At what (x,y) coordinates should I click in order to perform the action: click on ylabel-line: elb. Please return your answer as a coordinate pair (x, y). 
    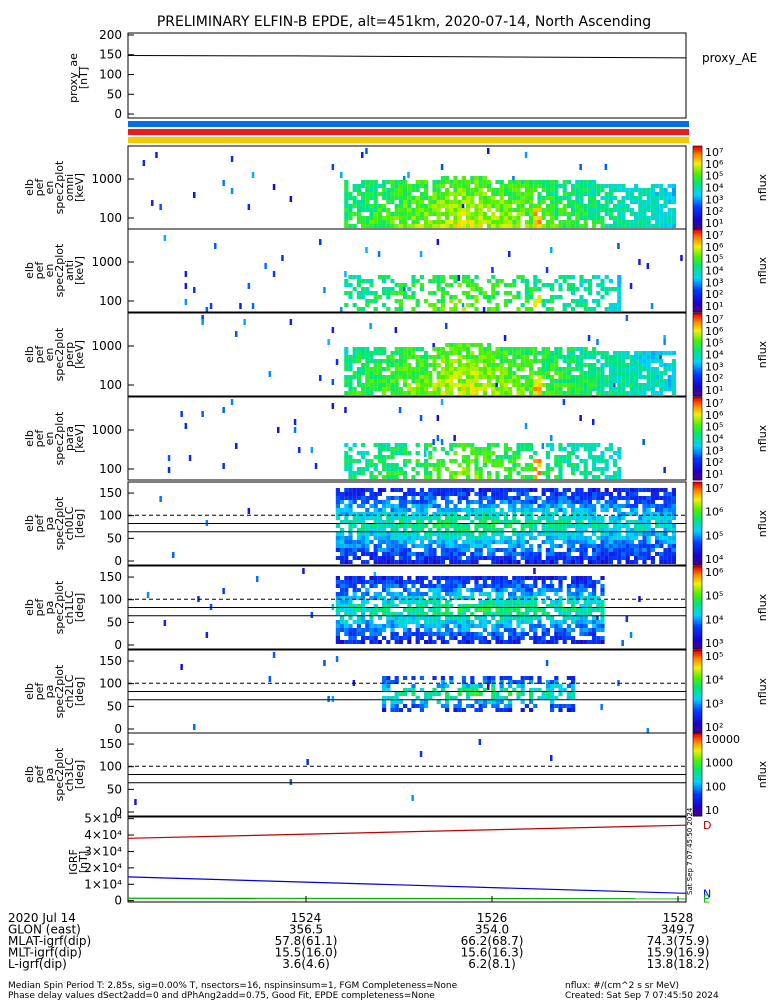
    Looking at the image, I should click on (29, 607).